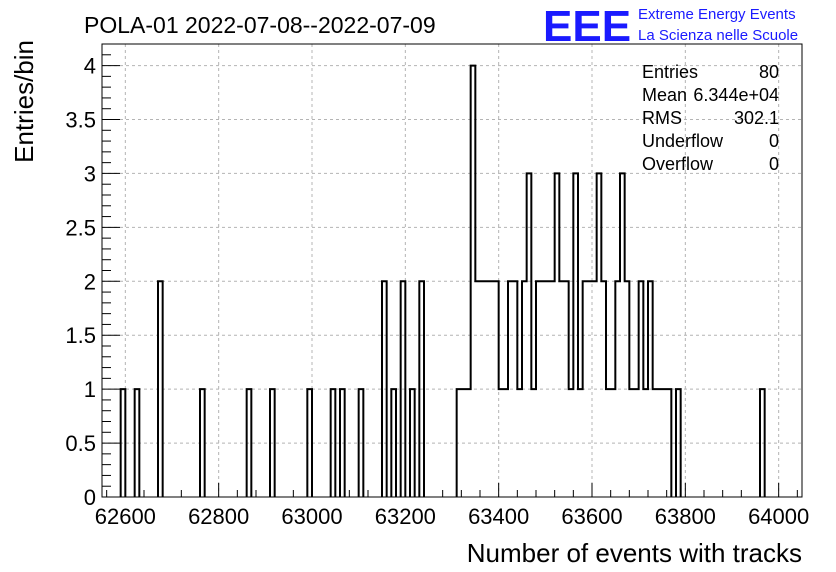 The height and width of the screenshot is (572, 836). Describe the element at coordinates (736, 95) in the screenshot. I see `stat-value: 6.344e+04` at that location.